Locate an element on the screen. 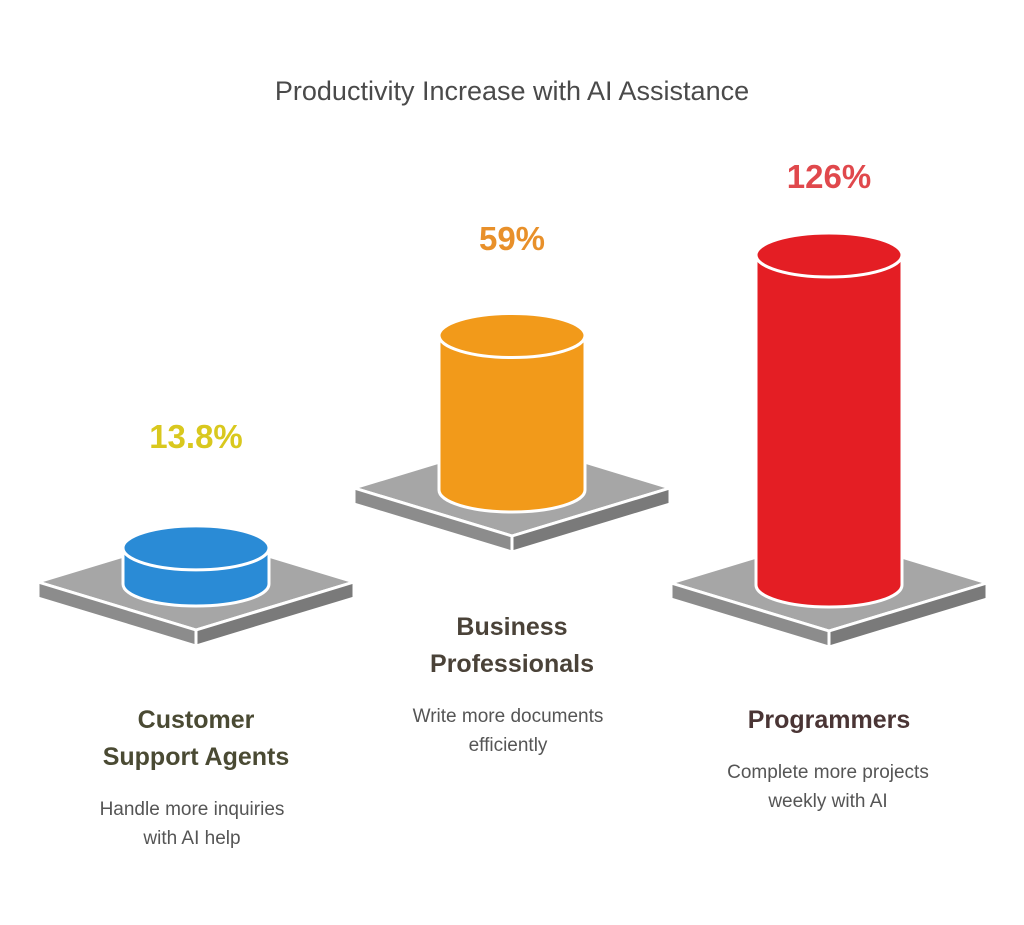  category-customer-support: Customer Support Agents is located at coordinates (196, 739).